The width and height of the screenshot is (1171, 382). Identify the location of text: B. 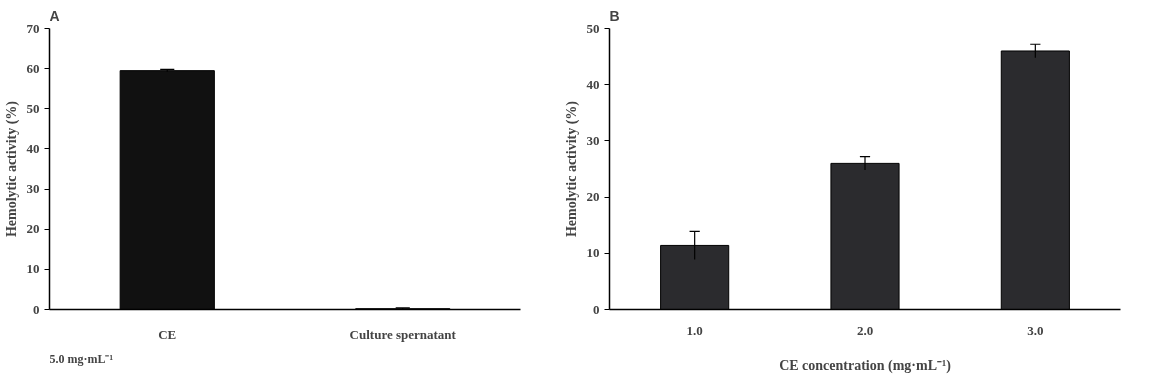
(614, 15).